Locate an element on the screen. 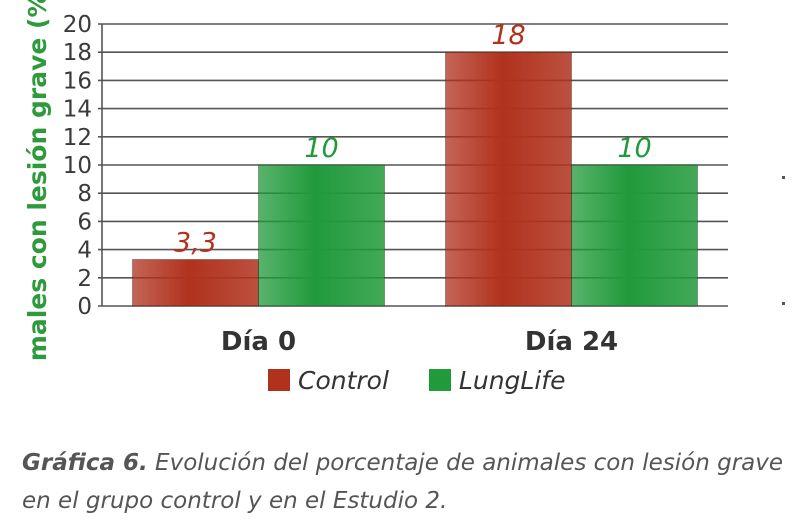 The width and height of the screenshot is (800, 520). category-label: Día 0 is located at coordinates (258, 342).